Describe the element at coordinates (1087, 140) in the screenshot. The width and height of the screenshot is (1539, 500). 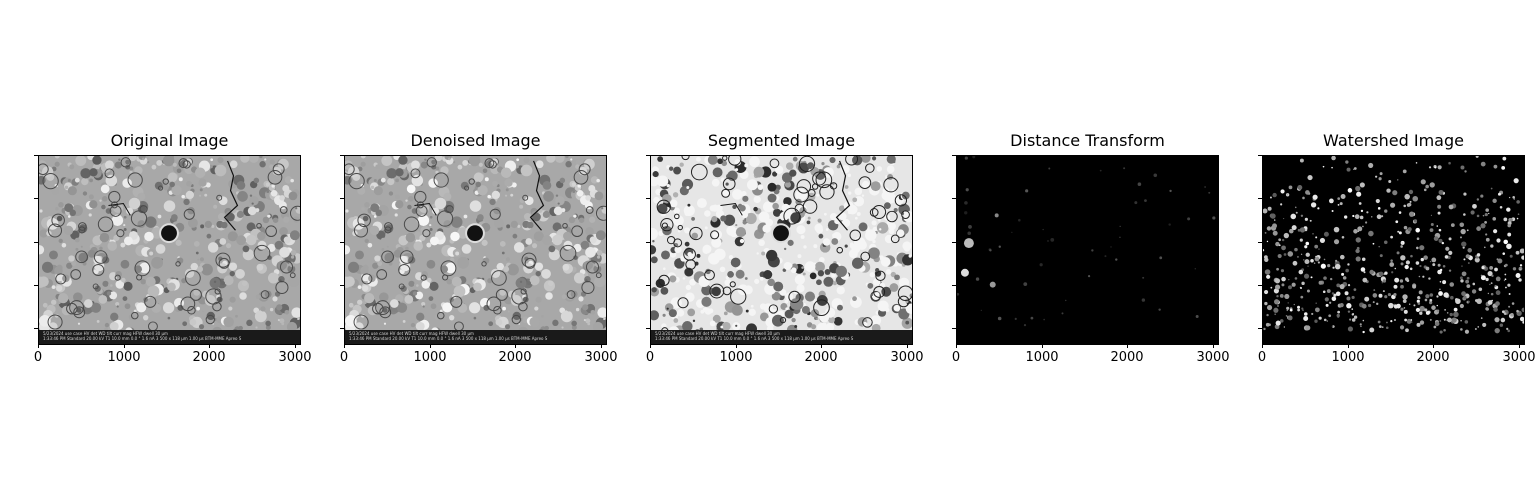
I see `panel-title: Distance Transform` at that location.